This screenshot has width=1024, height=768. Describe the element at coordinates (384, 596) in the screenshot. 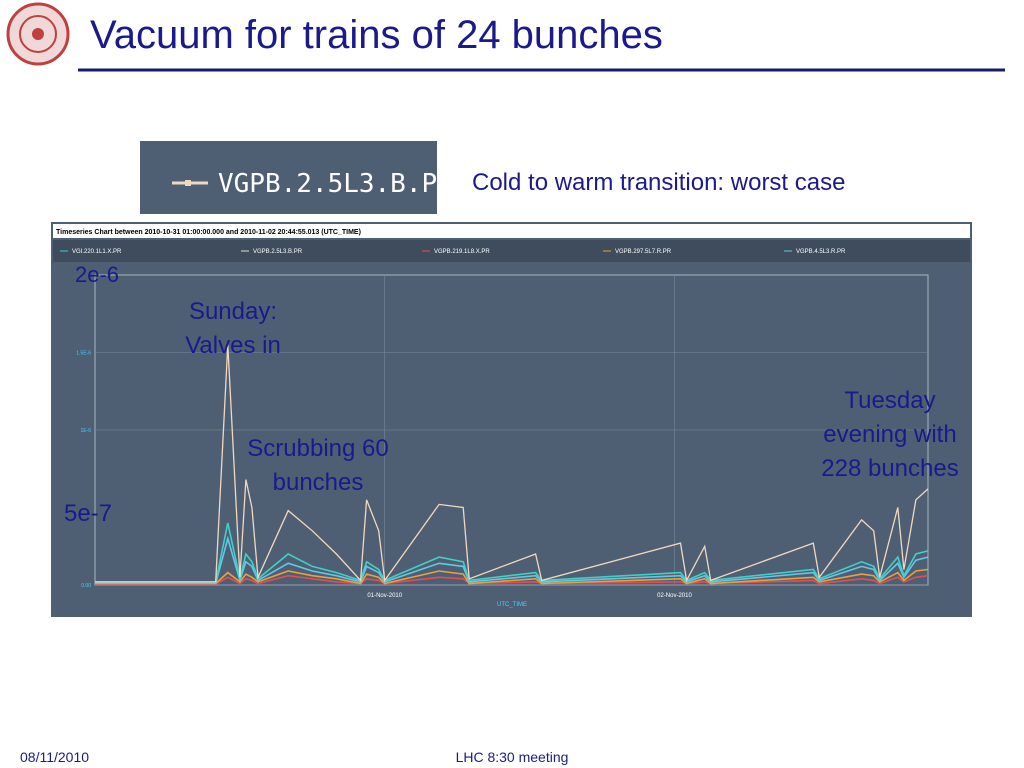

I see `x-tick-label: 01-Nov-2010` at that location.